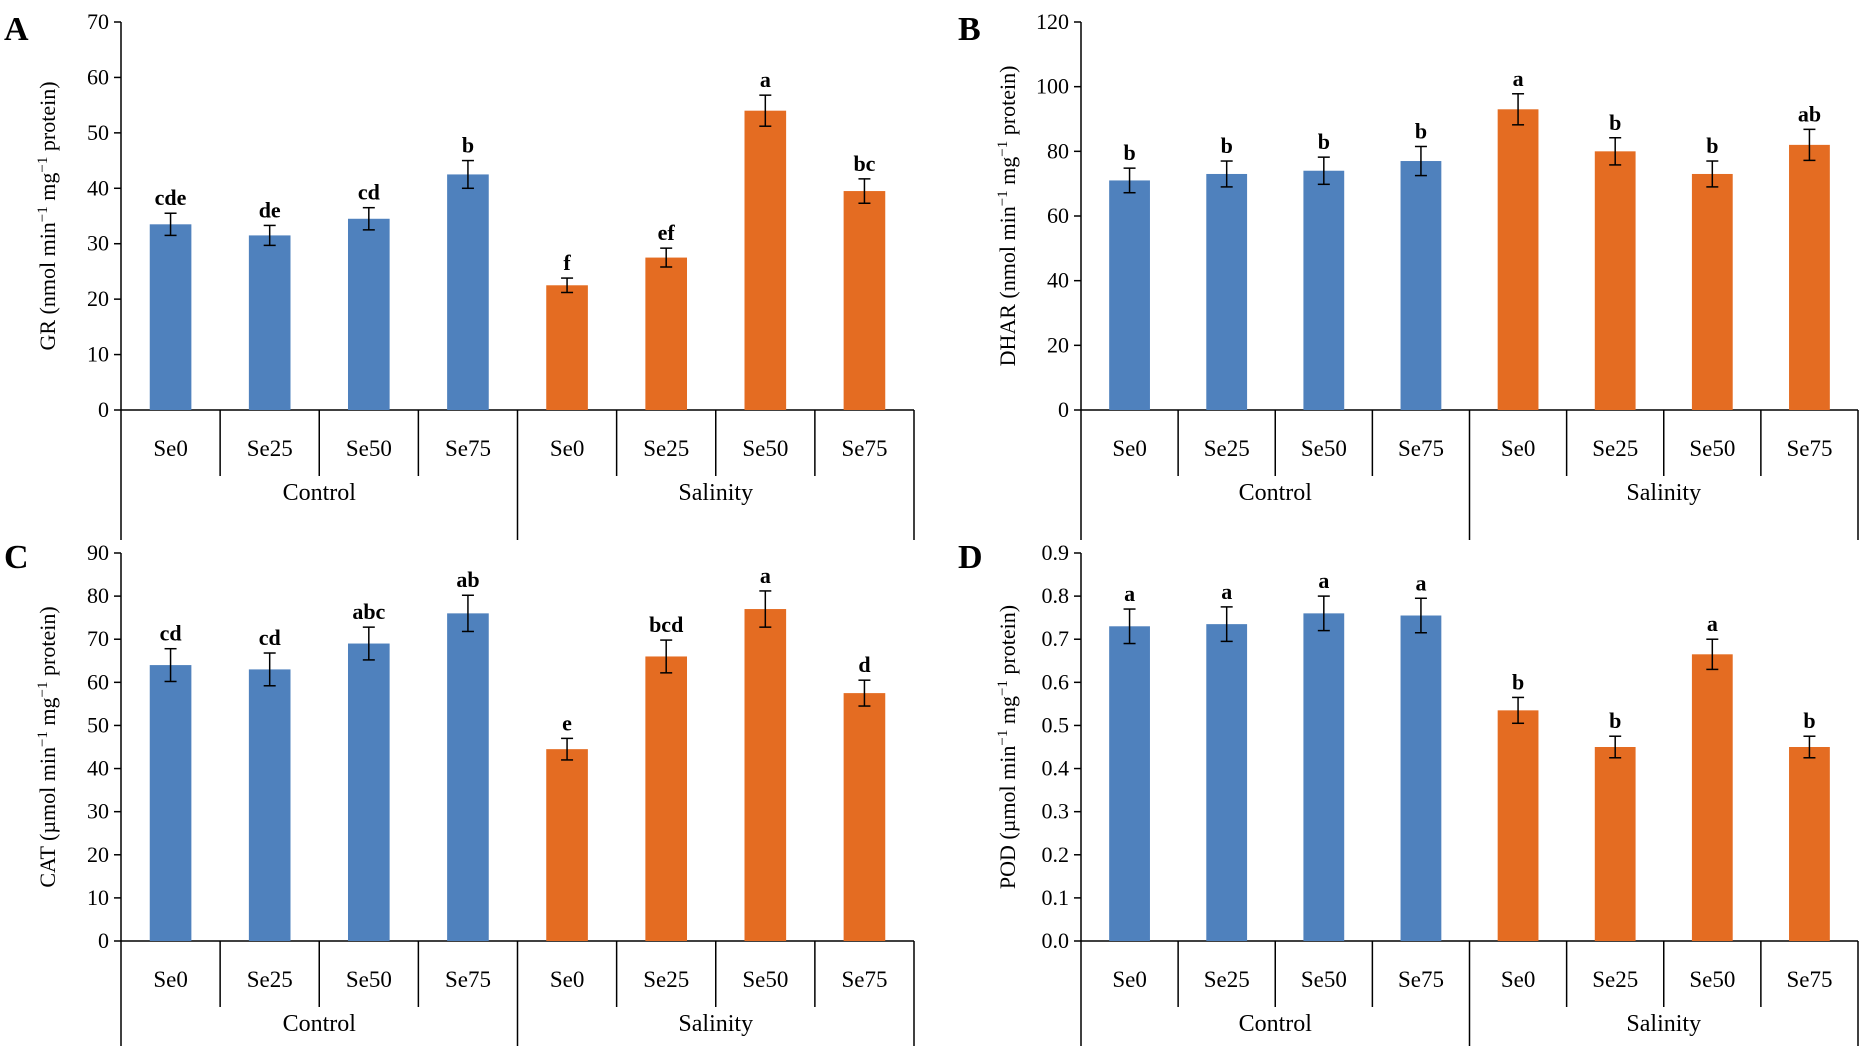 This screenshot has width=1862, height=1046. I want to click on y-tick-label: 60, so click(98, 76).